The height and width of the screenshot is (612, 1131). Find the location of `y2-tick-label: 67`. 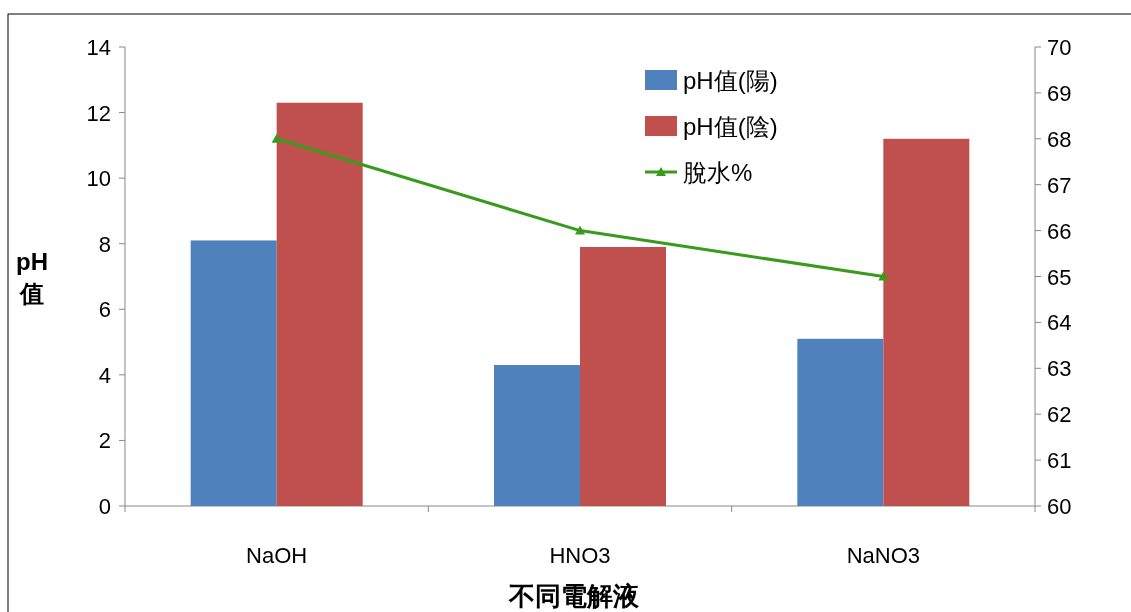

y2-tick-label: 67 is located at coordinates (1059, 185).